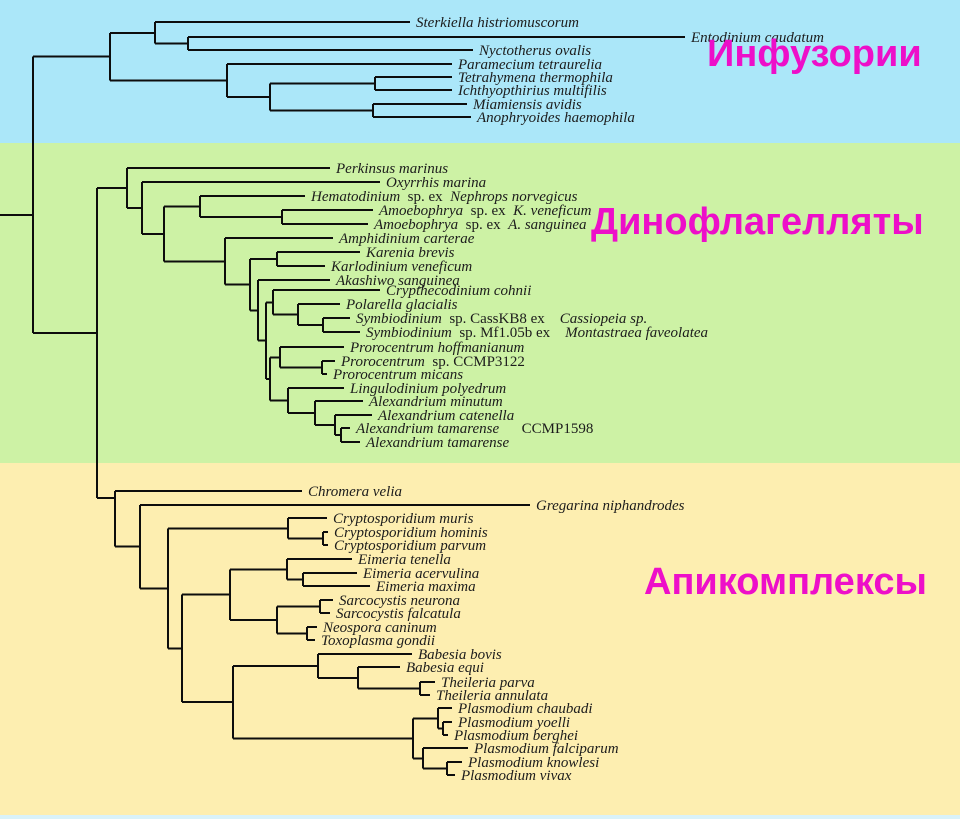  What do you see at coordinates (411, 533) in the screenshot?
I see `species-label: Cryptosporidium hominis` at bounding box center [411, 533].